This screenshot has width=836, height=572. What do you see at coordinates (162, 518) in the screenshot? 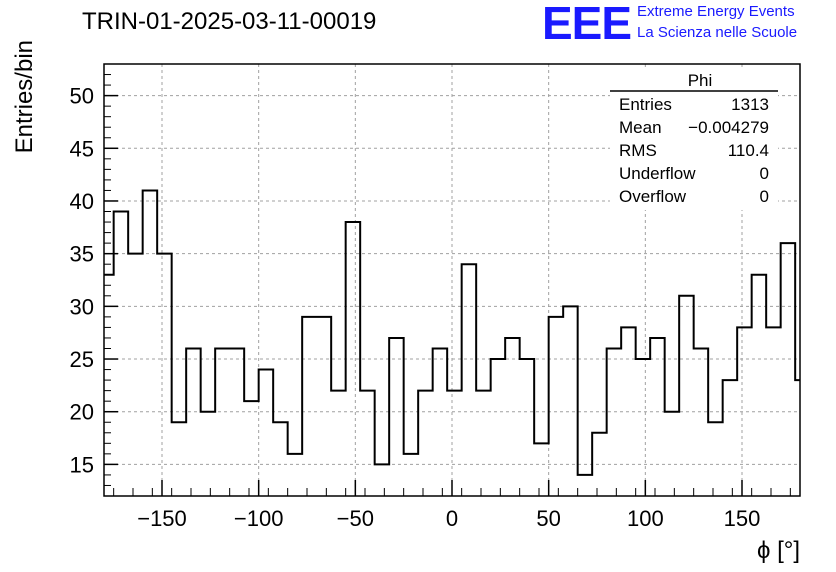
I see `x-tick-label: −150` at bounding box center [162, 518].